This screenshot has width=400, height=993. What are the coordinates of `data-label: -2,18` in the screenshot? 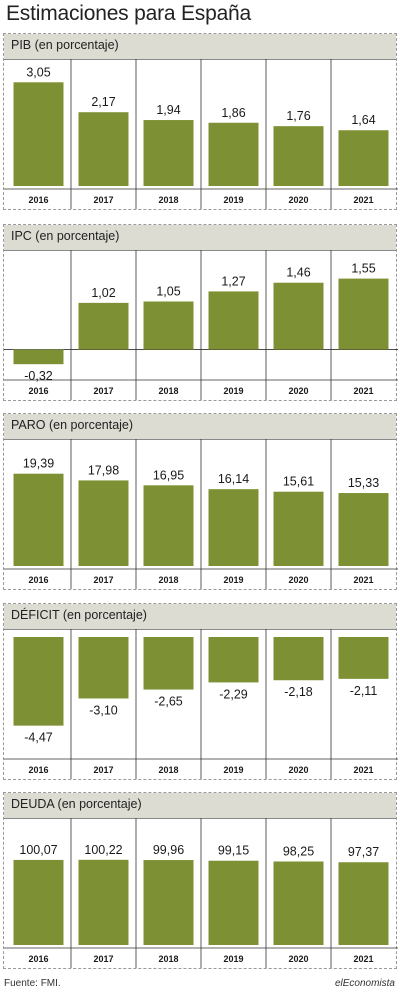 It's located at (298, 692).